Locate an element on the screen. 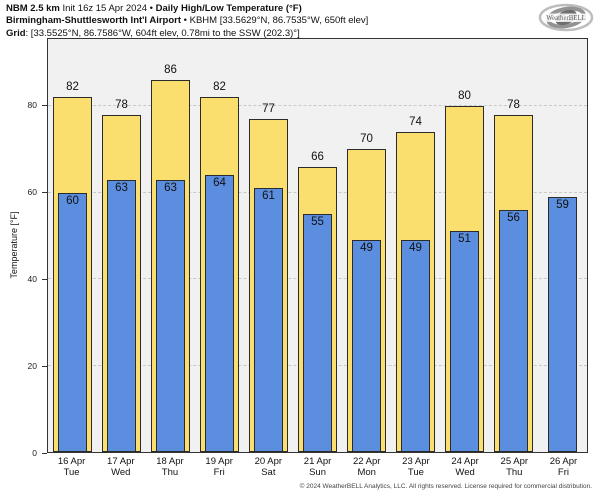 The width and height of the screenshot is (600, 493). day-slot: 86 63 is located at coordinates (170, 245).